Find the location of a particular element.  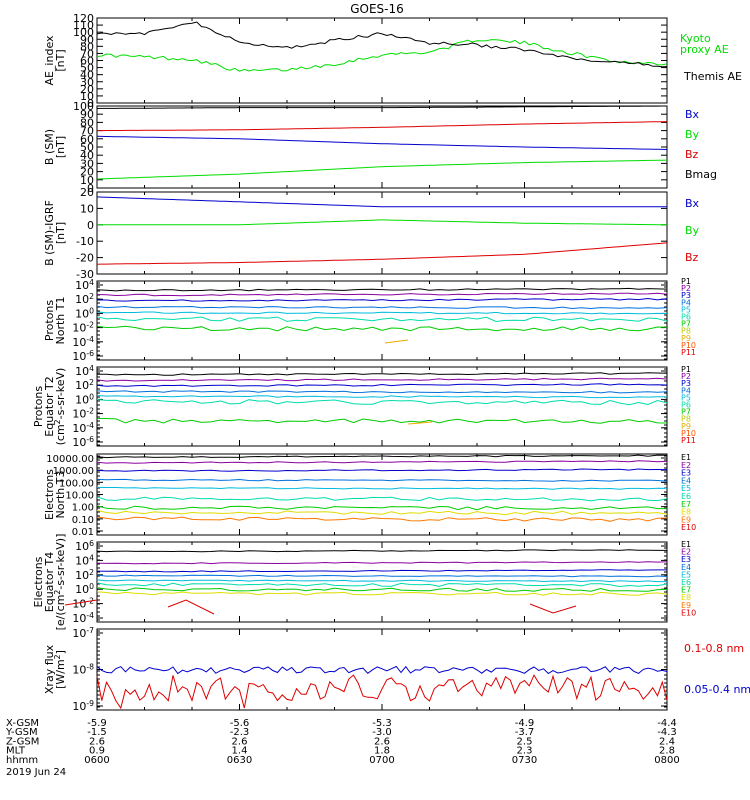

y-tick-label: 10-2 is located at coordinates (83, 327).